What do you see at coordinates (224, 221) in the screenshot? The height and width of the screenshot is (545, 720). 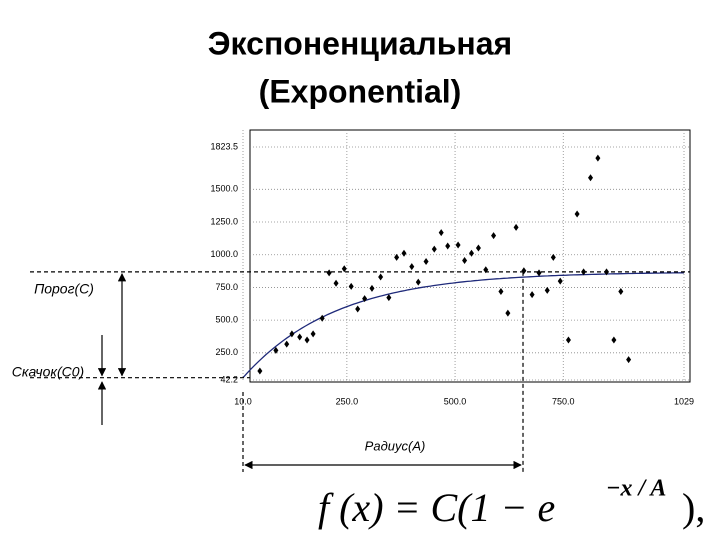 I see `y-tick-label: 1250.0` at bounding box center [224, 221].